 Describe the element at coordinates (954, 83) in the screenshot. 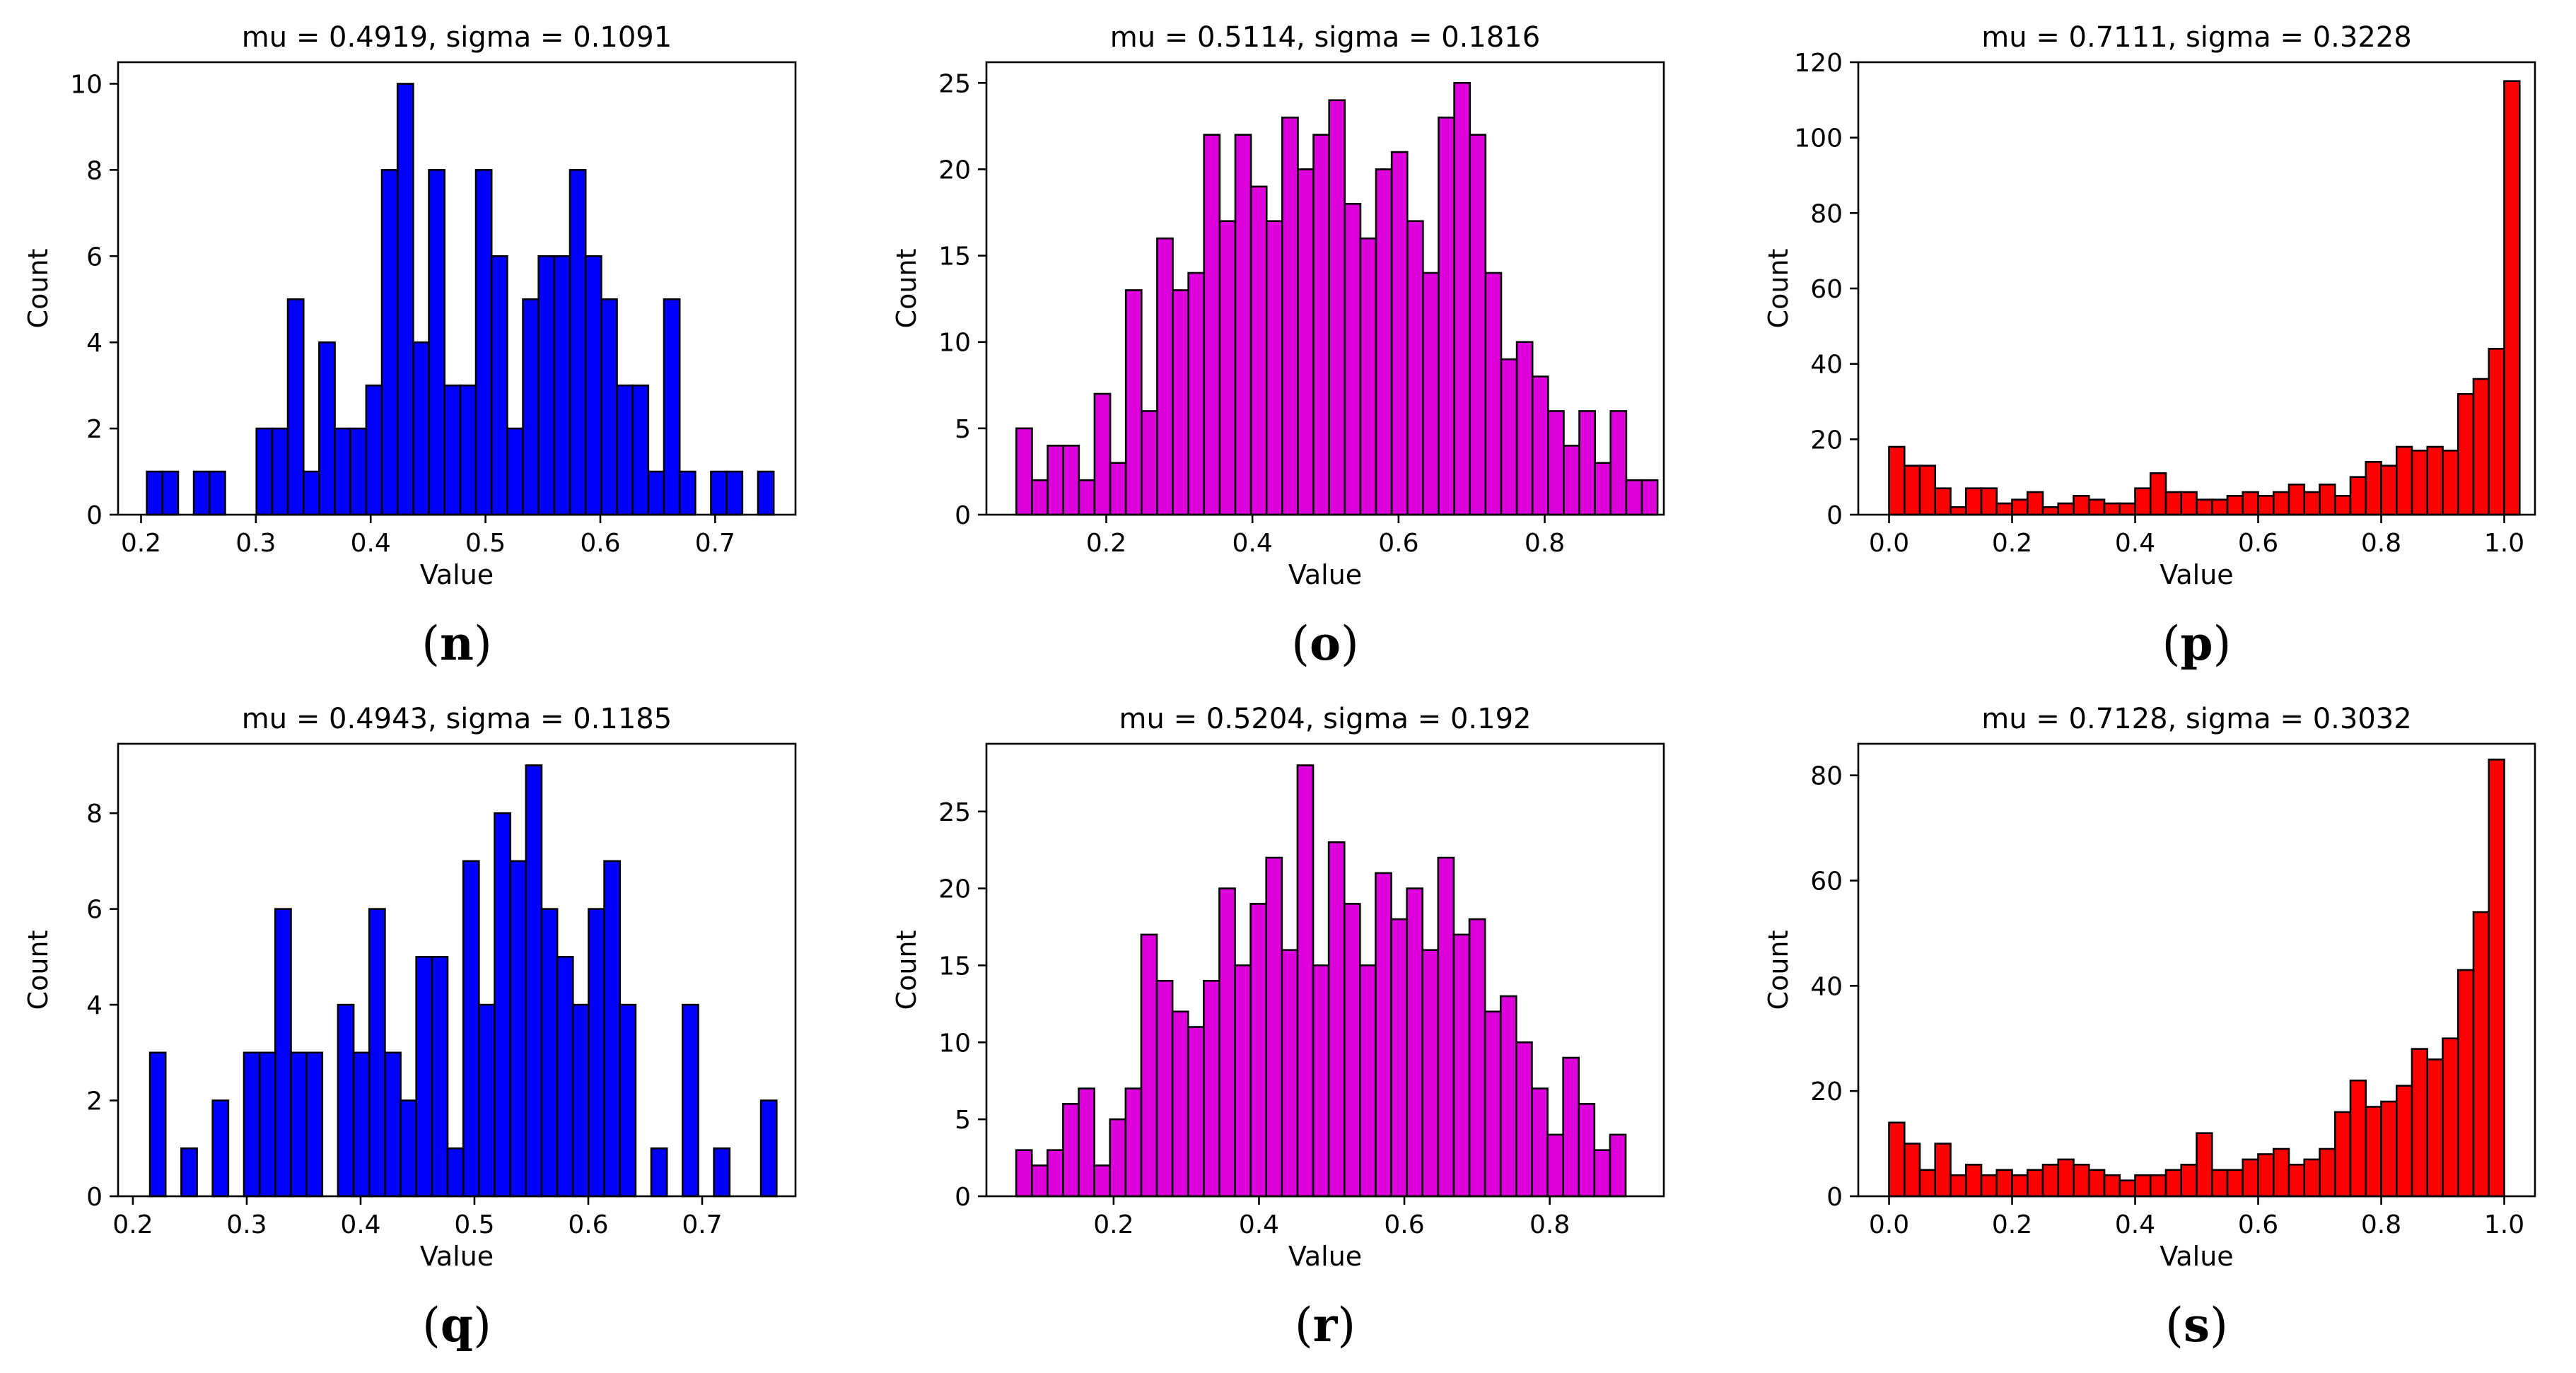

I see `y-tick-label: 25` at that location.